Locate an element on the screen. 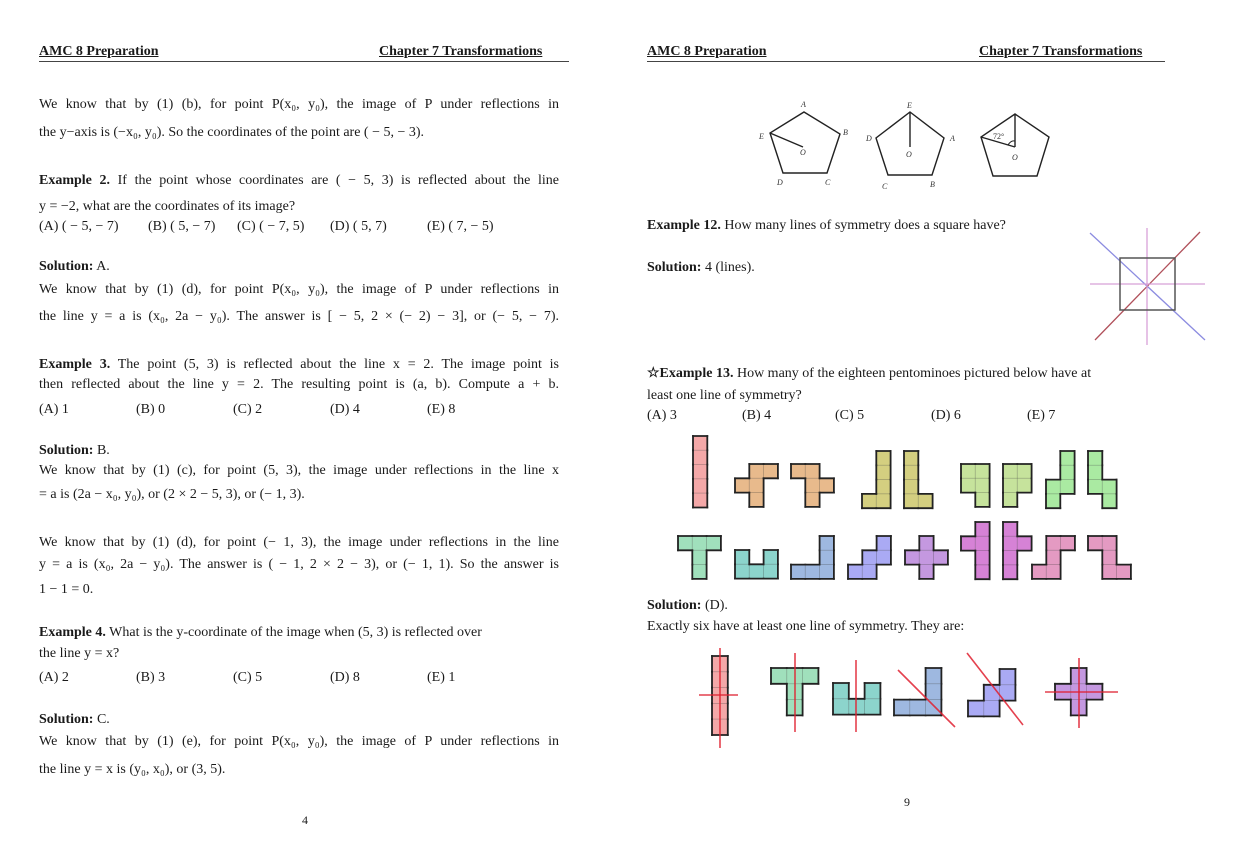  pentomino-w is located at coordinates (869, 557).